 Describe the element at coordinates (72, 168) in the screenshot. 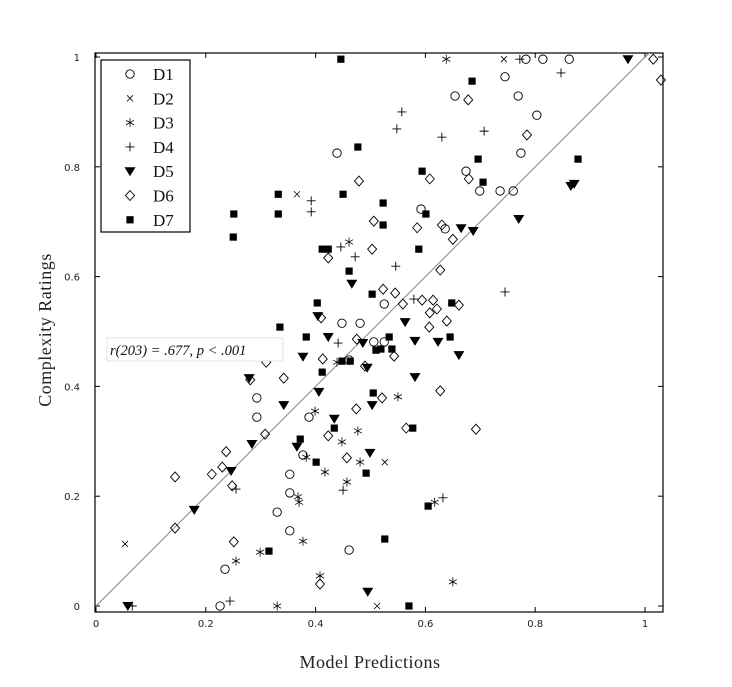

I see `y-tick-label: 0.8` at that location.